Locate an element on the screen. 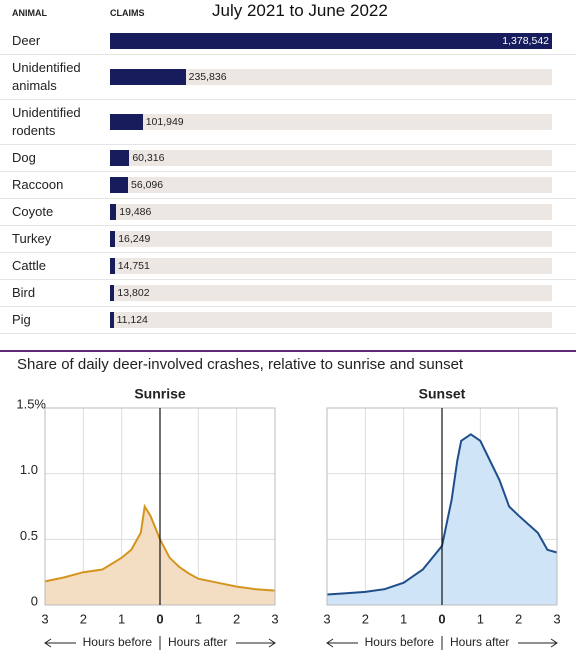 The height and width of the screenshot is (655, 576). y-tick-label: 1.5% is located at coordinates (31, 403).